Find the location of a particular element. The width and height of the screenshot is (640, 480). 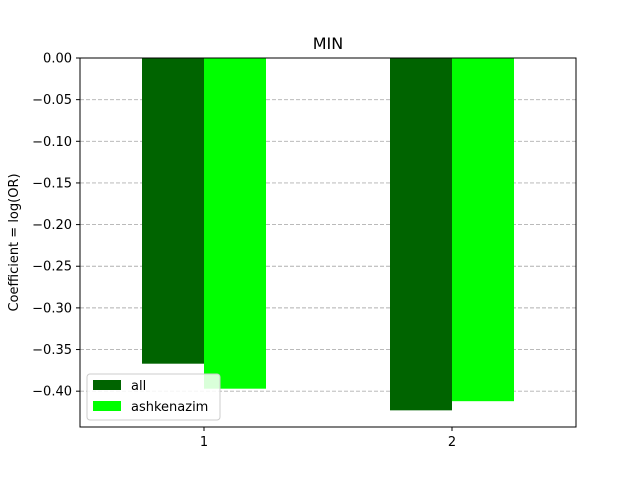

y-tick-label: −0.25 is located at coordinates (52, 267).